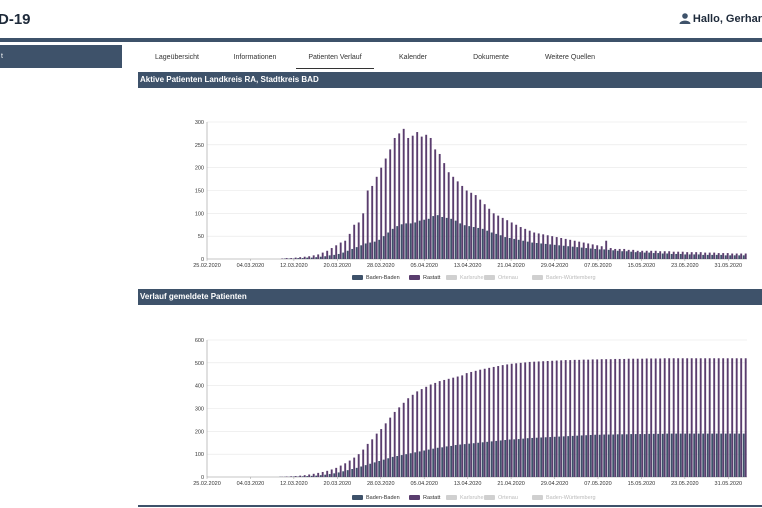 The image size is (762, 508). What do you see at coordinates (376, 278) in the screenshot?
I see `legend-item: Baden-Baden` at bounding box center [376, 278].